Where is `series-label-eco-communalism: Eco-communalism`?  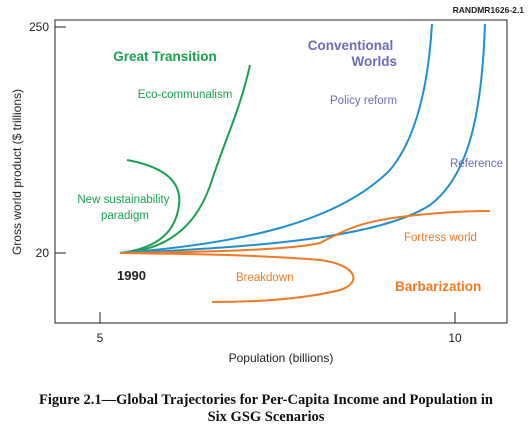
series-label-eco-communalism: Eco-communalism is located at coordinates (185, 95).